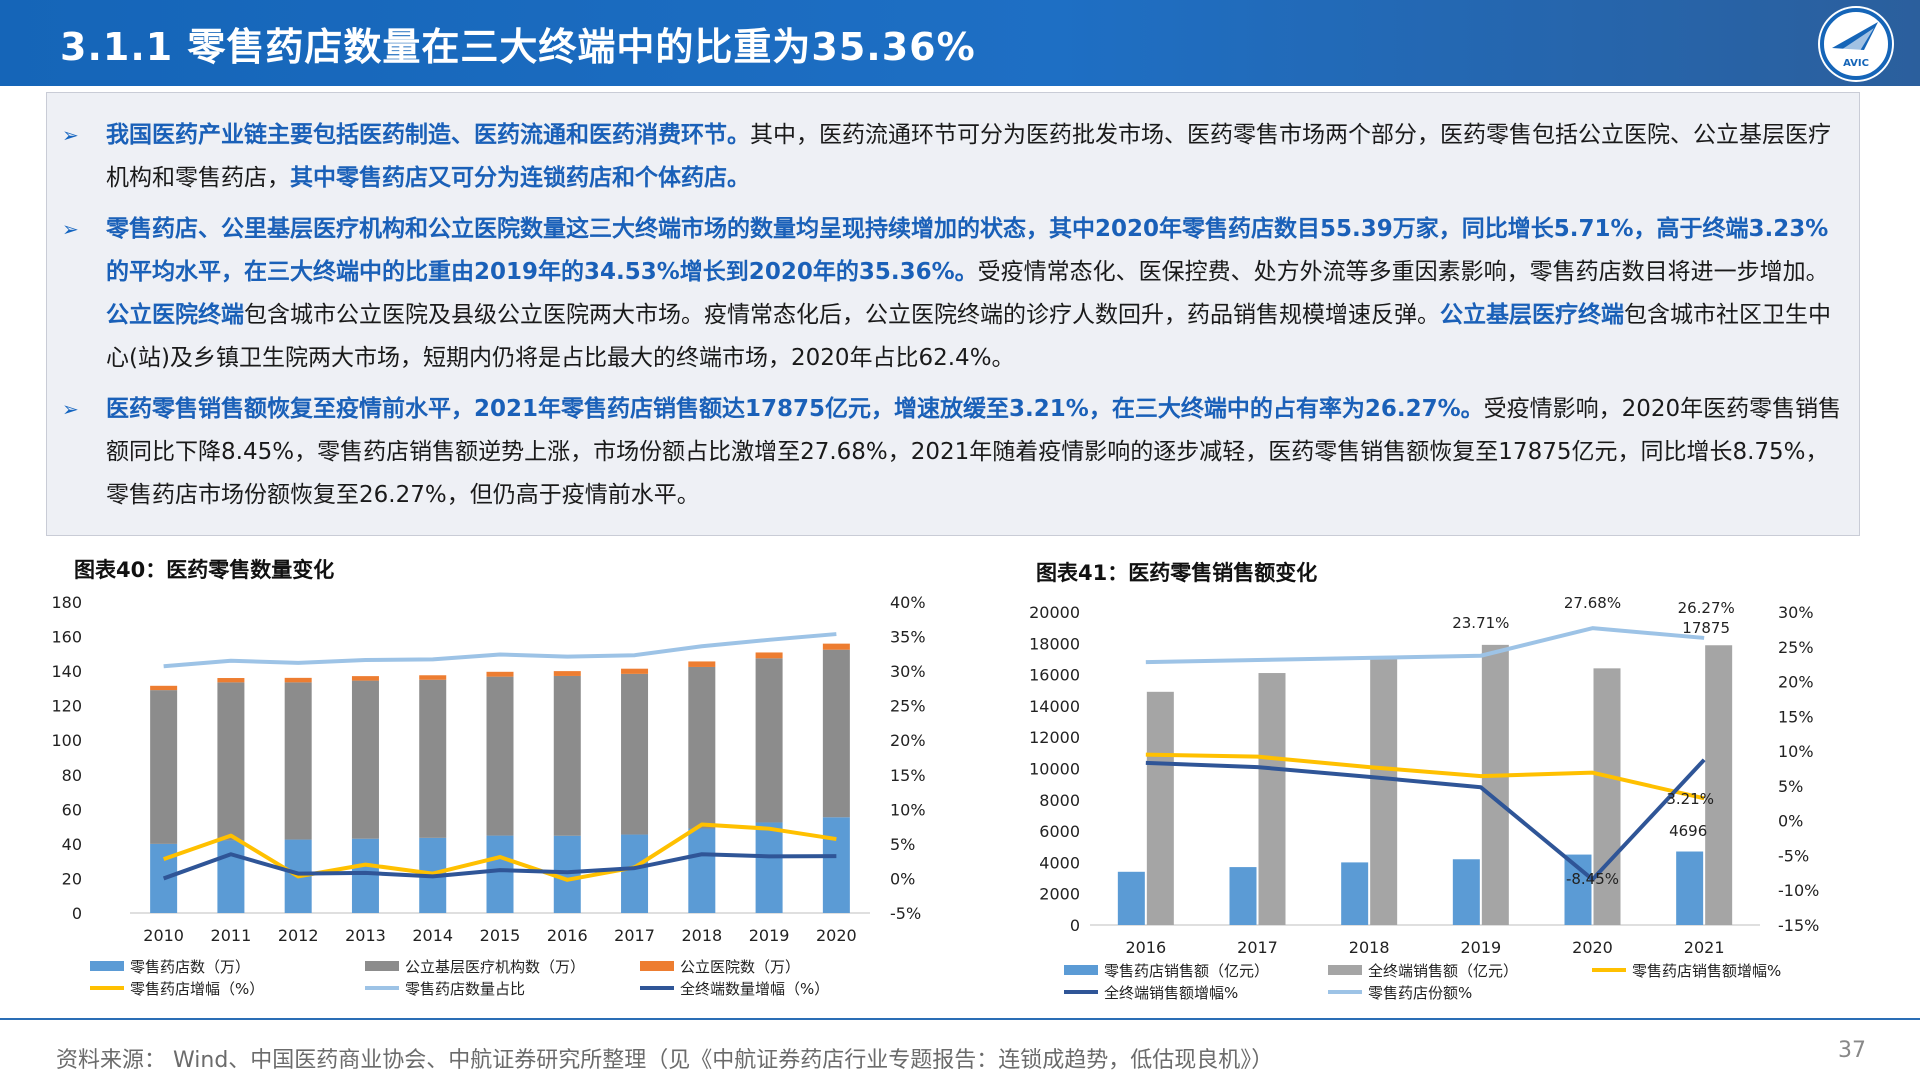 The width and height of the screenshot is (1920, 1080). Describe the element at coordinates (204, 570) in the screenshot. I see `chart40-title: 图表40：医药零售数量变化` at that location.